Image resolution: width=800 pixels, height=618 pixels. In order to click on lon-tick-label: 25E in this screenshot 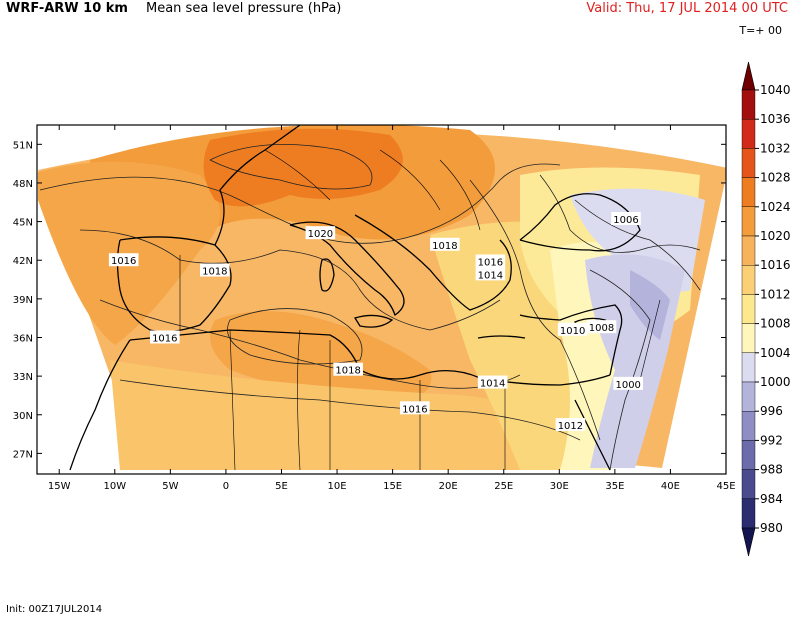, I will do `click(503, 486)`.